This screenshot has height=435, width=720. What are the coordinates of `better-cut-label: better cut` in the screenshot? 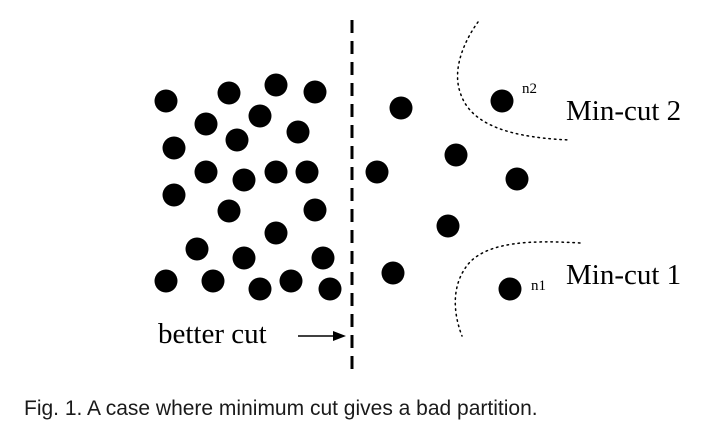 It's located at (212, 334).